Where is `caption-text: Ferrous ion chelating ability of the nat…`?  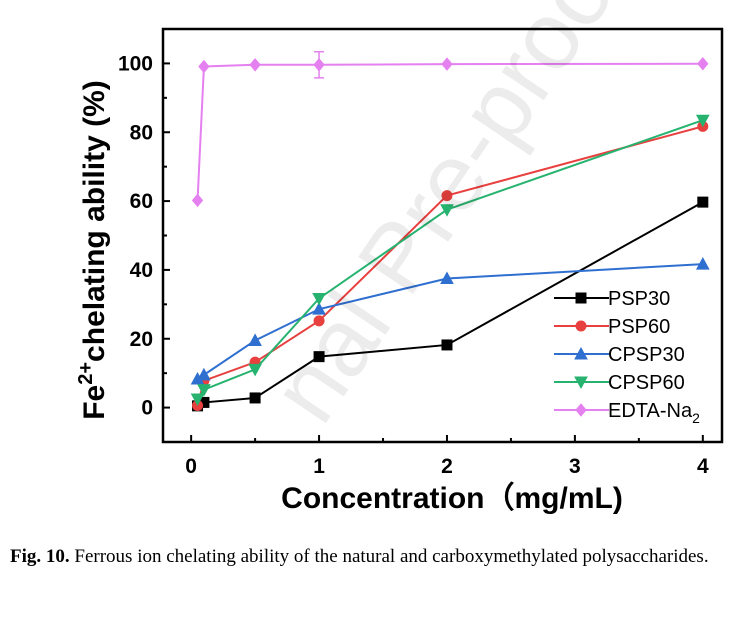 caption-text: Ferrous ion chelating ability of the nat… is located at coordinates (389, 556).